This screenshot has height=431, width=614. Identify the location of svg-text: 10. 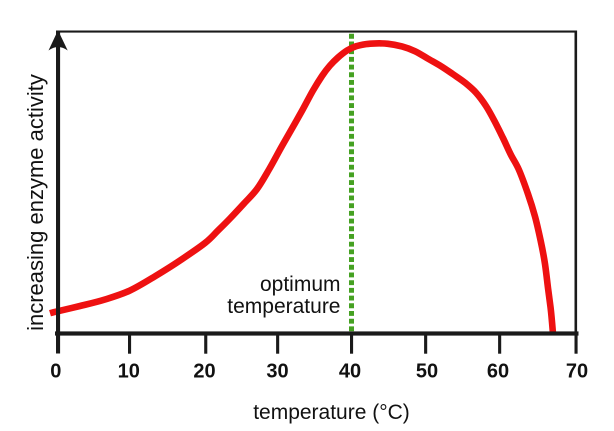
(129, 372).